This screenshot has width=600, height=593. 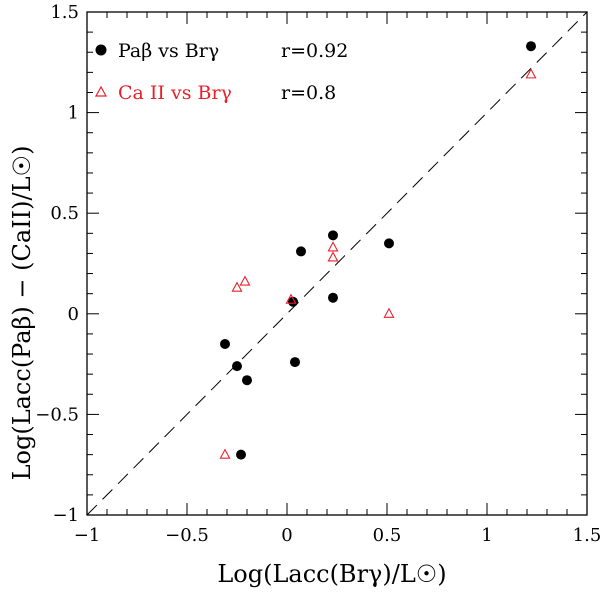 What do you see at coordinates (168, 51) in the screenshot?
I see `legend-label-pab-brg: Paβ vs Brγ` at bounding box center [168, 51].